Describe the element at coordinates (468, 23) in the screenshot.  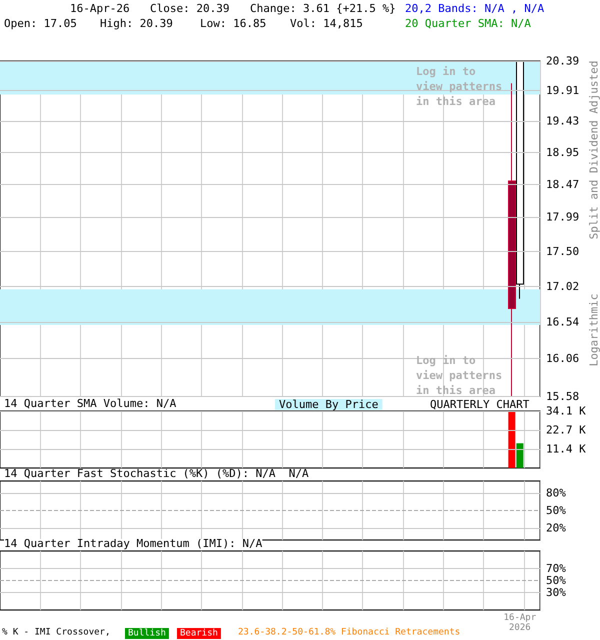
I see `text: 20 Quarter SMA: N/A` at that location.